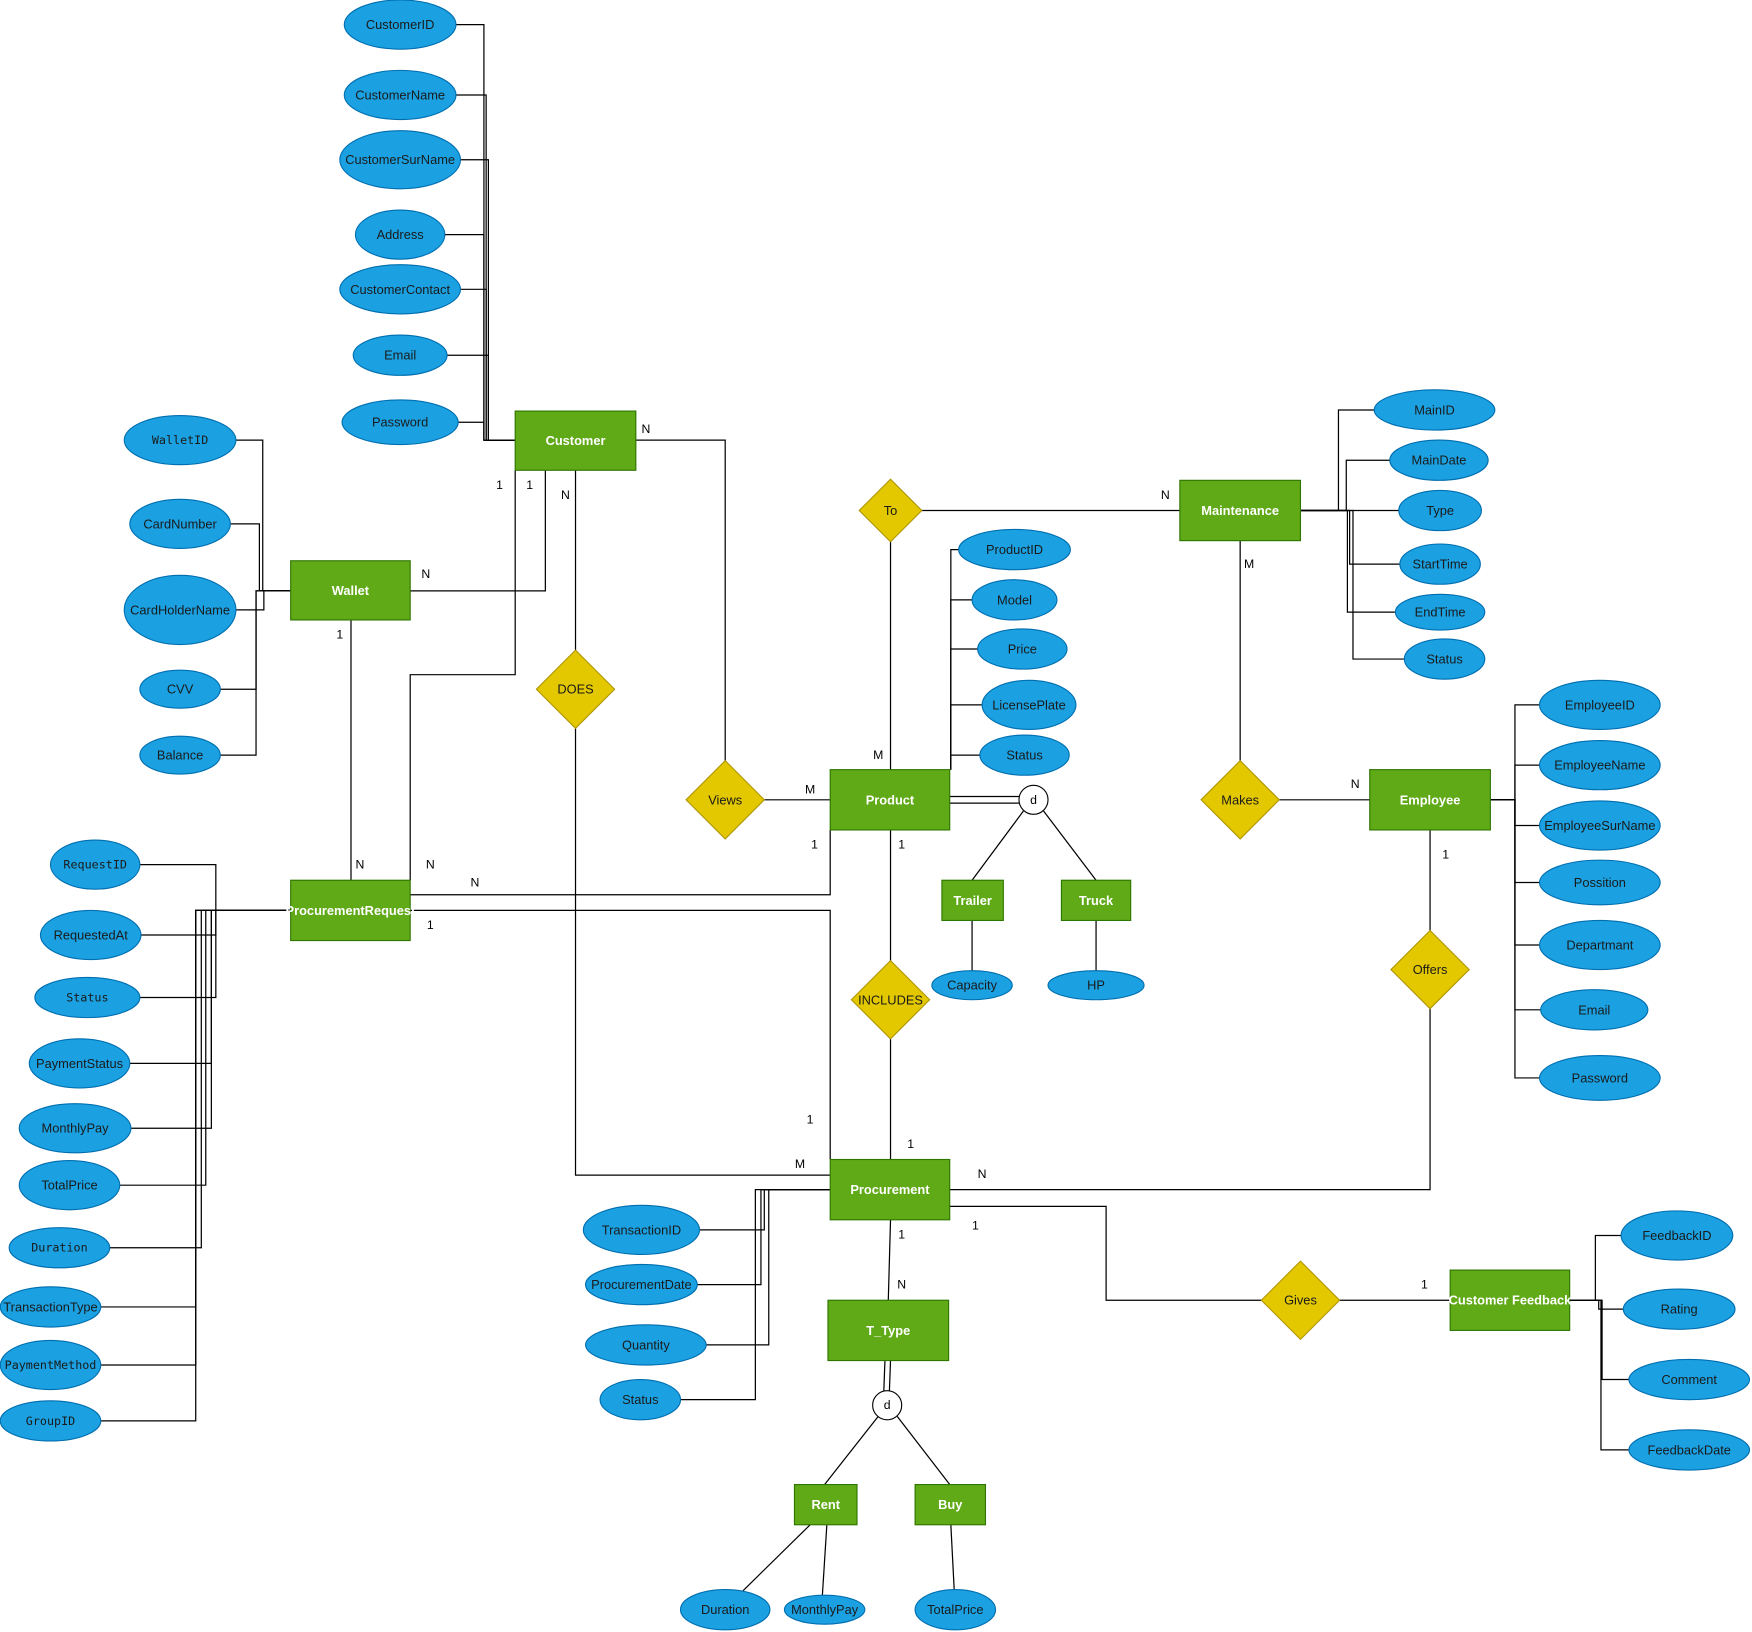  I want to click on attribute-maintenance: StartTime, so click(1440, 564).